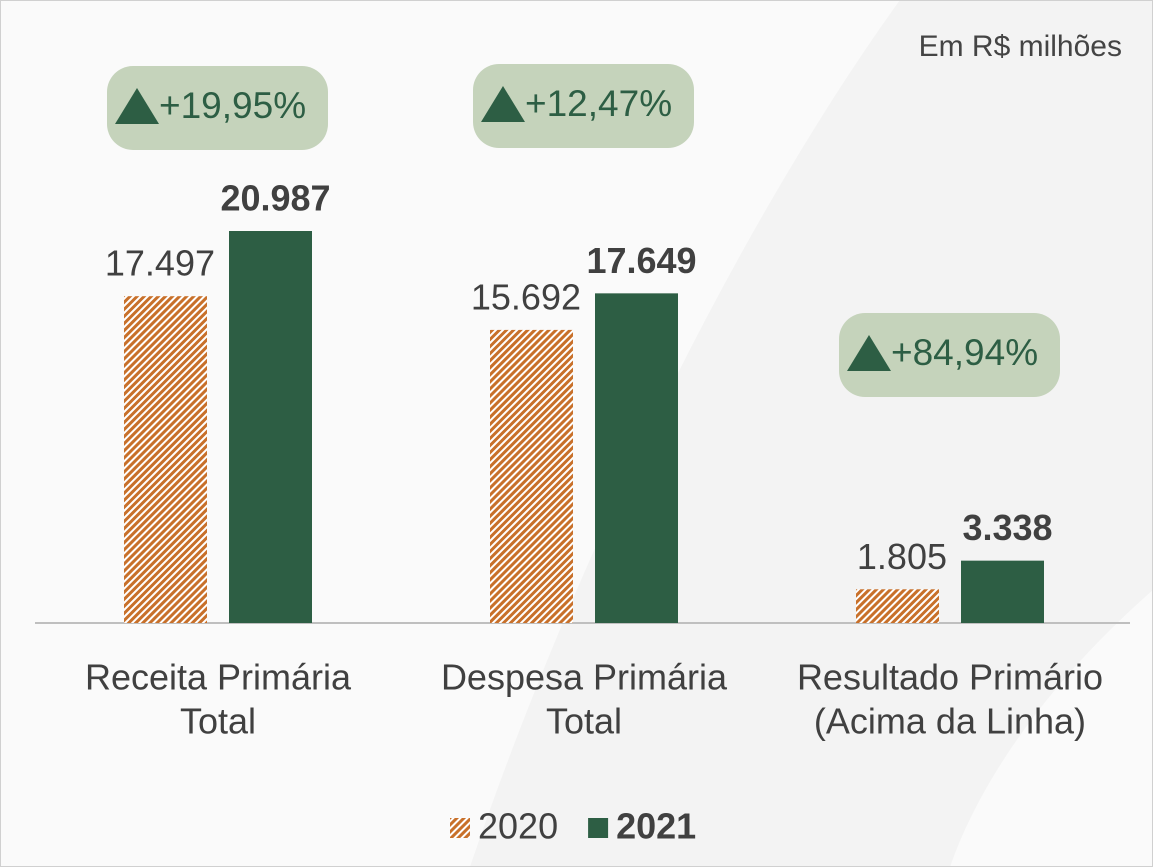 The width and height of the screenshot is (1153, 867). Describe the element at coordinates (1007, 527) in the screenshot. I see `data-label: 3.338` at that location.